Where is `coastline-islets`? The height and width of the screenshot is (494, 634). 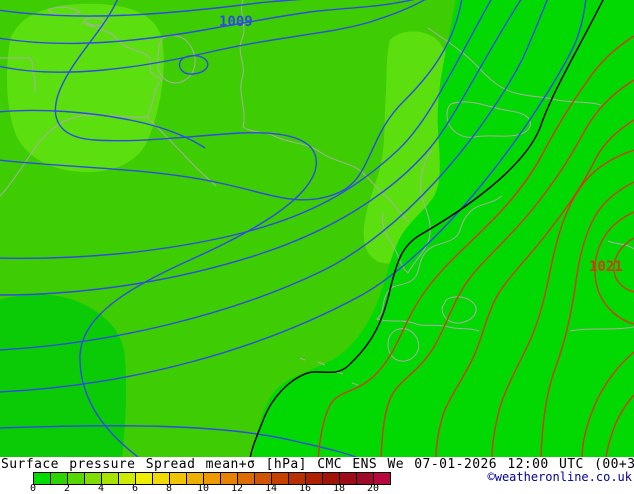
coastline-islets is located at coordinates (329, 371).